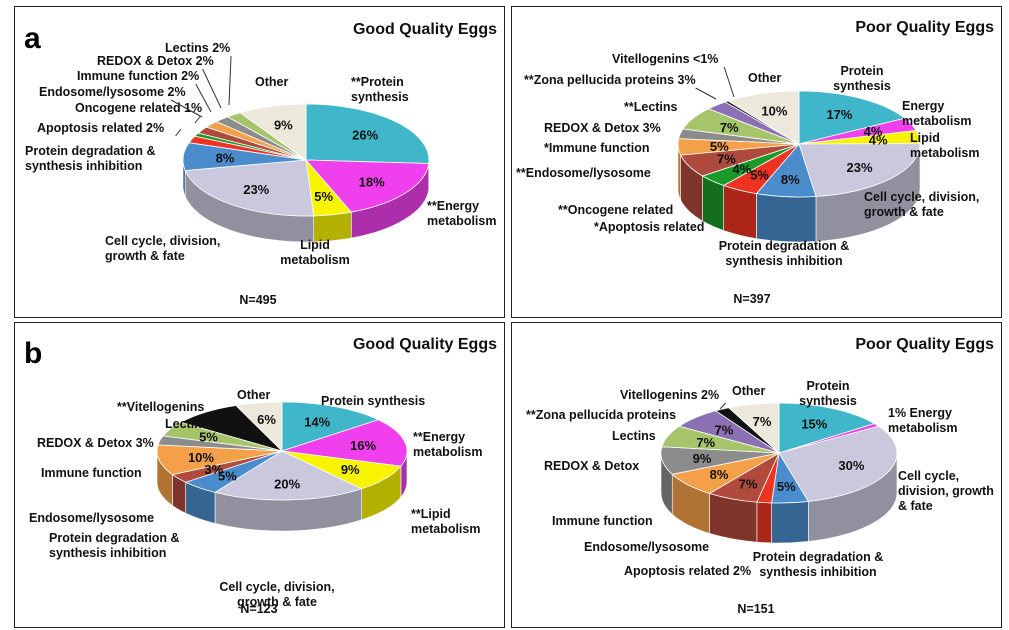 Image resolution: width=1009 pixels, height=630 pixels. What do you see at coordinates (350, 469) in the screenshot?
I see `pct-label-lipid-metabolism: 9%` at bounding box center [350, 469].